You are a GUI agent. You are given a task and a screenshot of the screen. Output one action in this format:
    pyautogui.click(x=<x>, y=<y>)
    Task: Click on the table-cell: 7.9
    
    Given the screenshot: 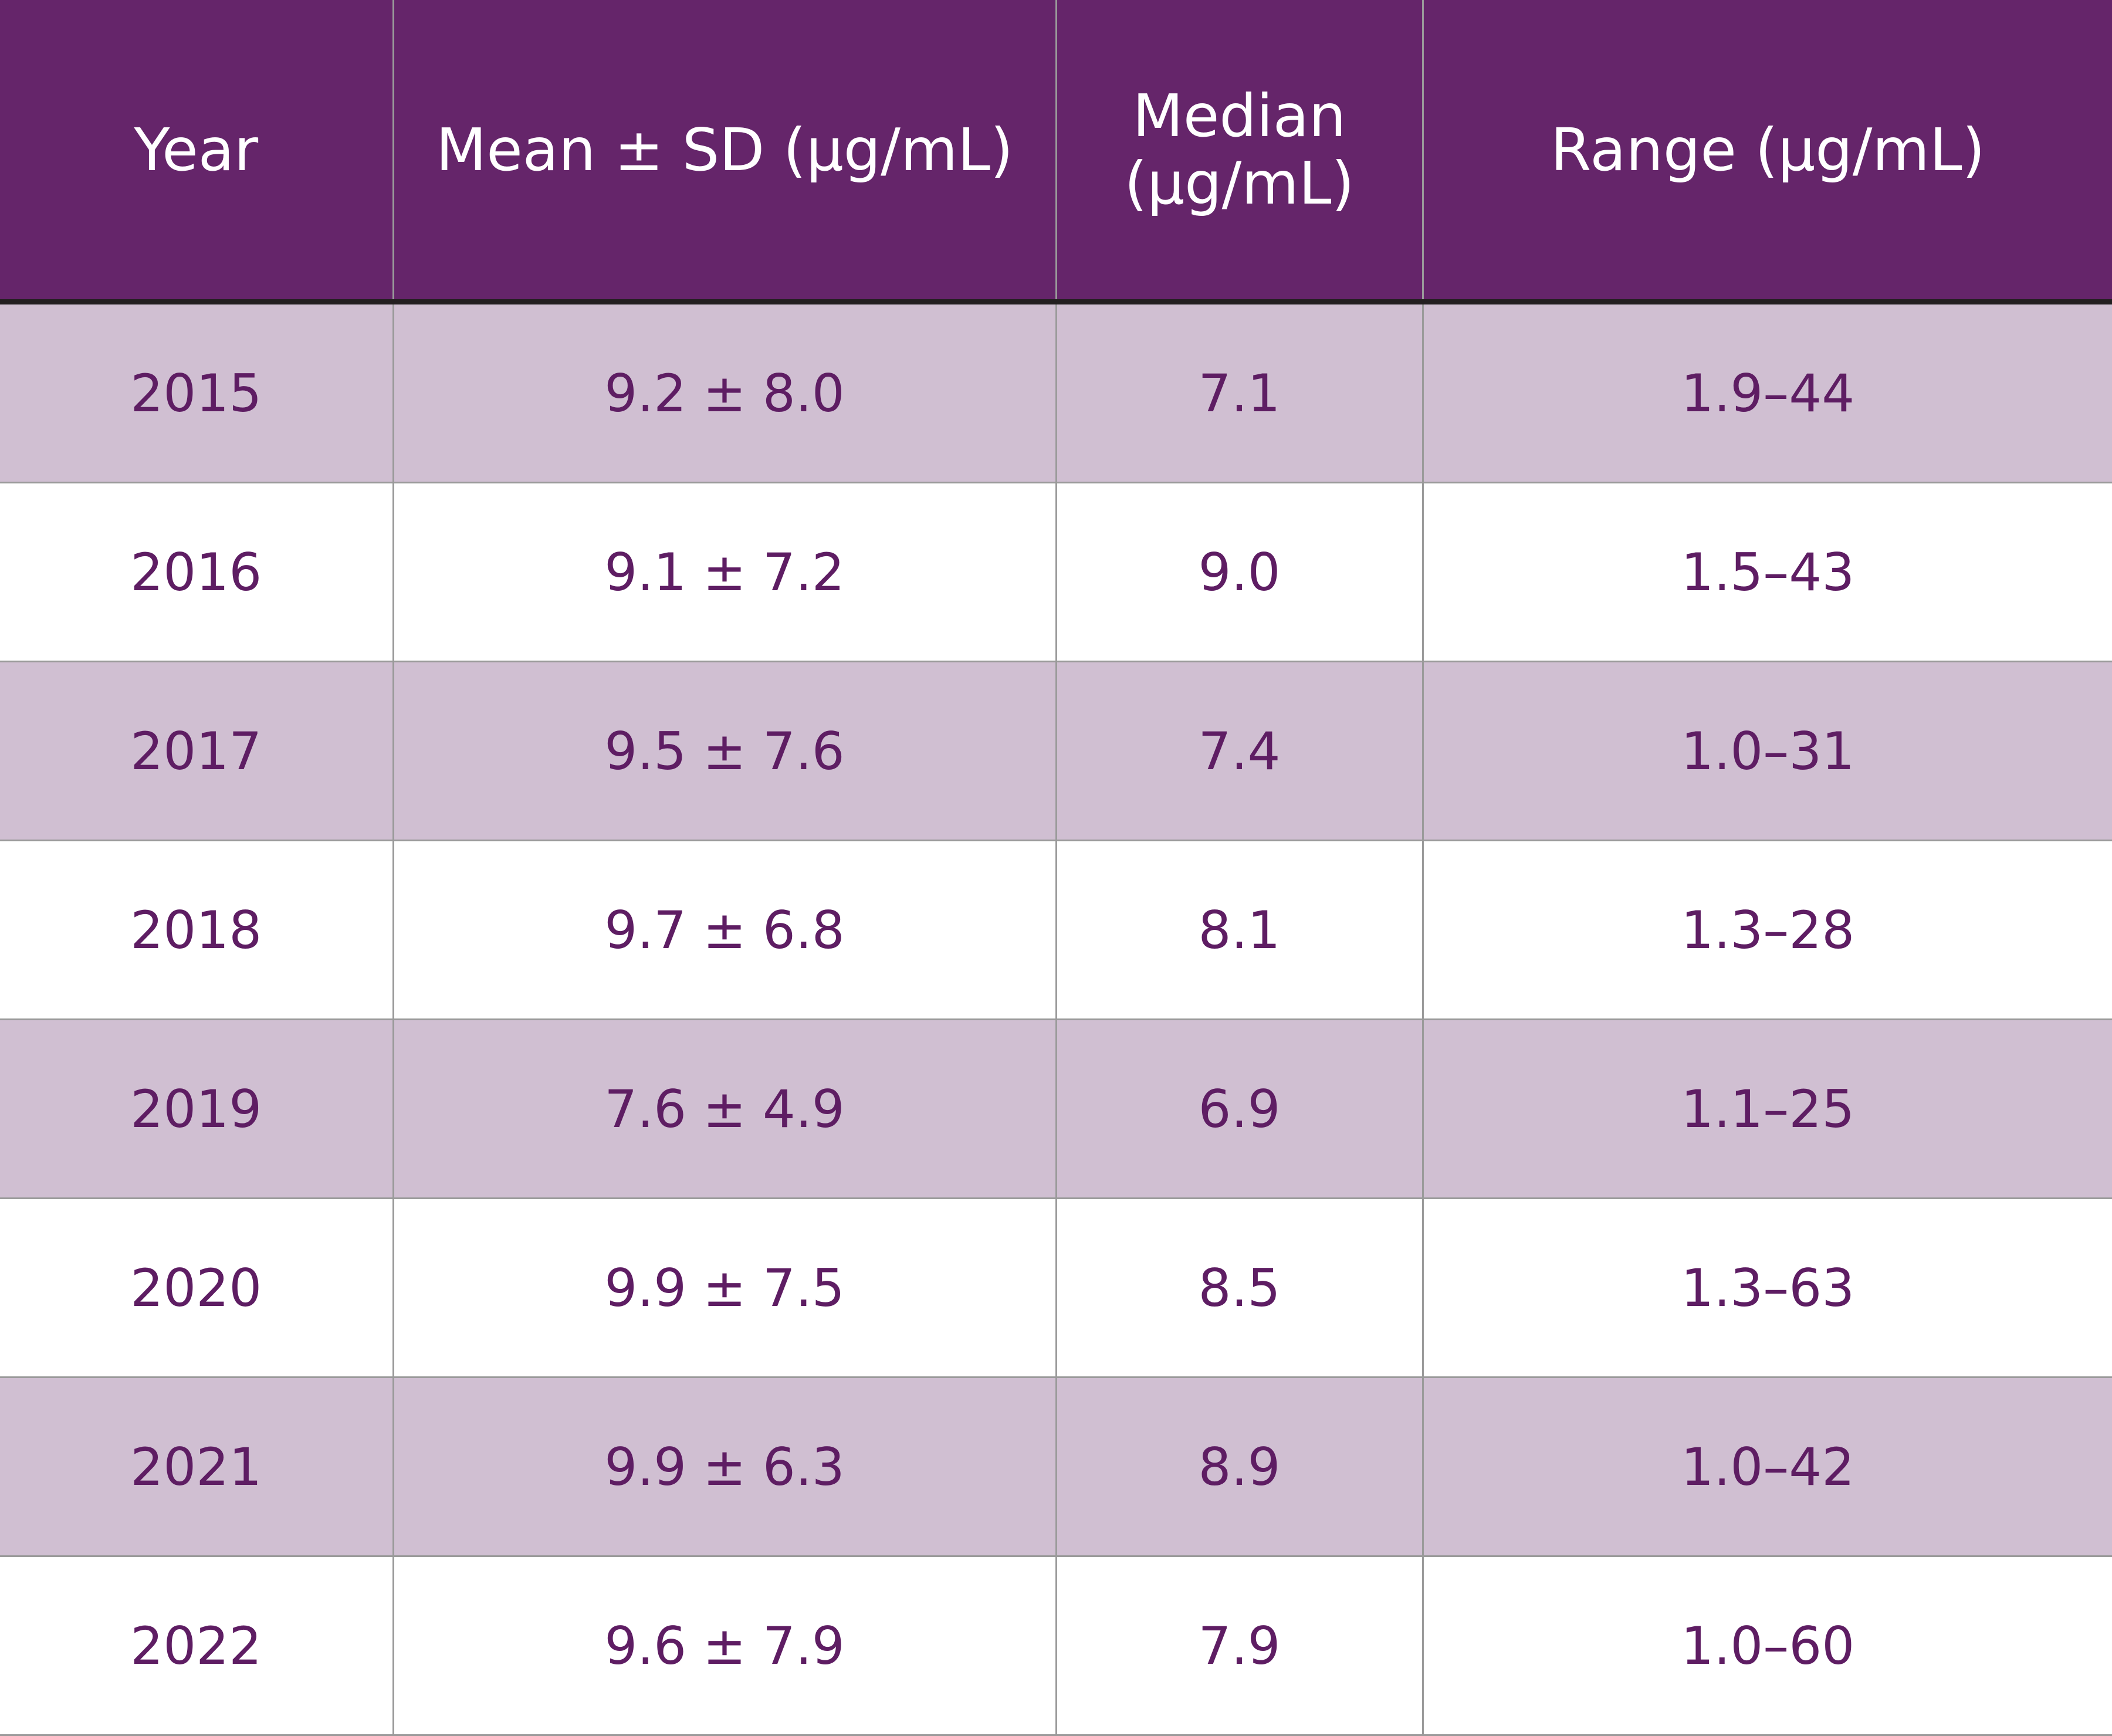 What is the action you would take?
    pyautogui.click(x=1240, y=1646)
    